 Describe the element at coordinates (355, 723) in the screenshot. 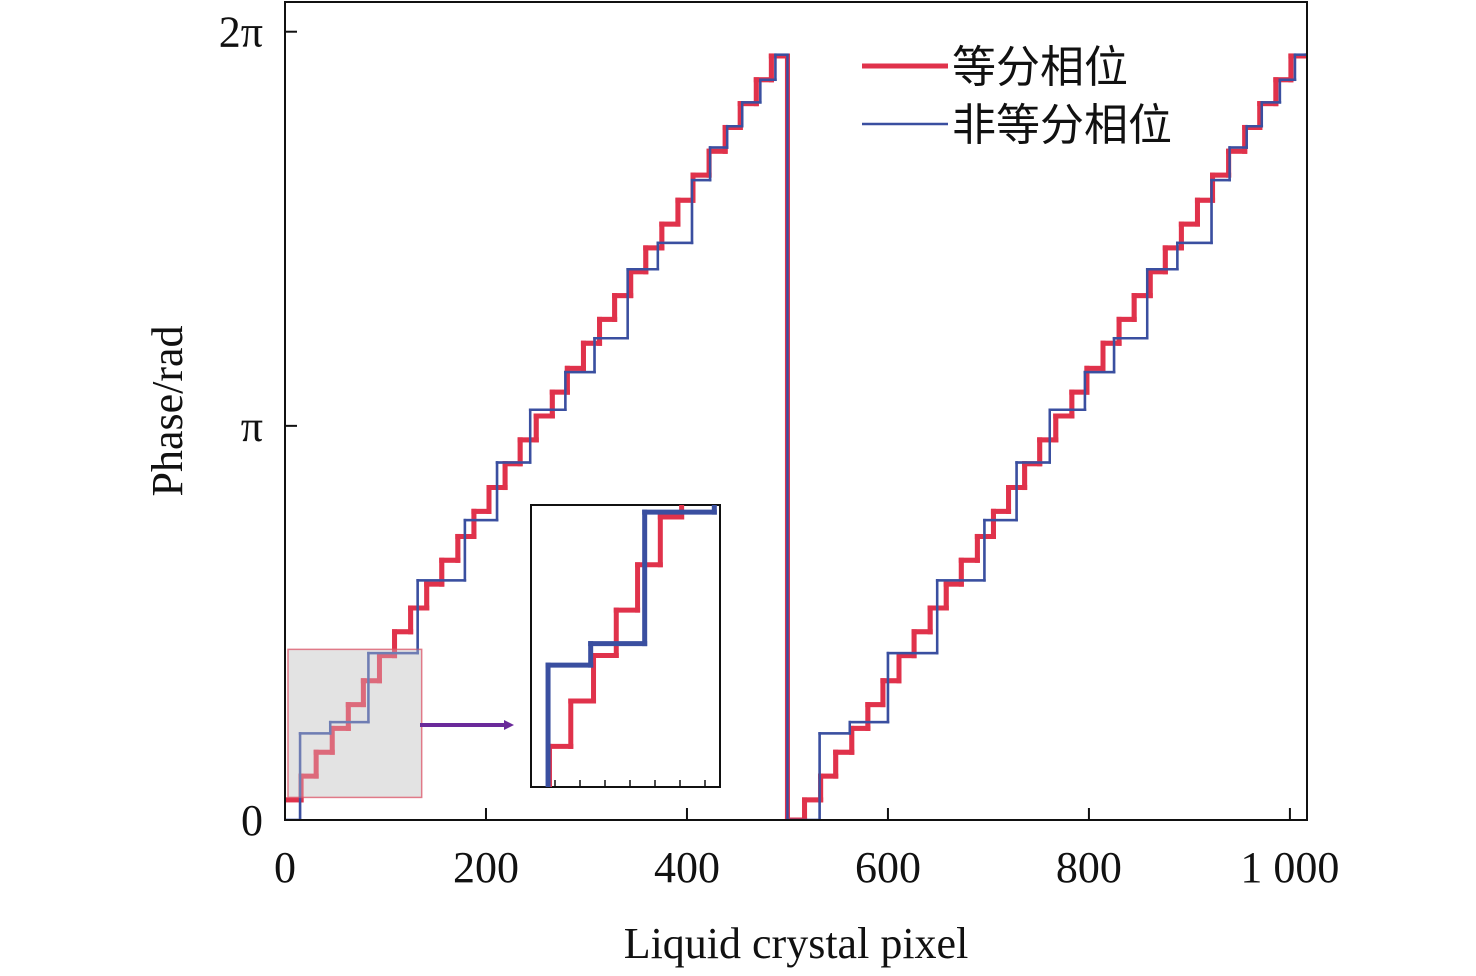

I see `zoom-region` at that location.